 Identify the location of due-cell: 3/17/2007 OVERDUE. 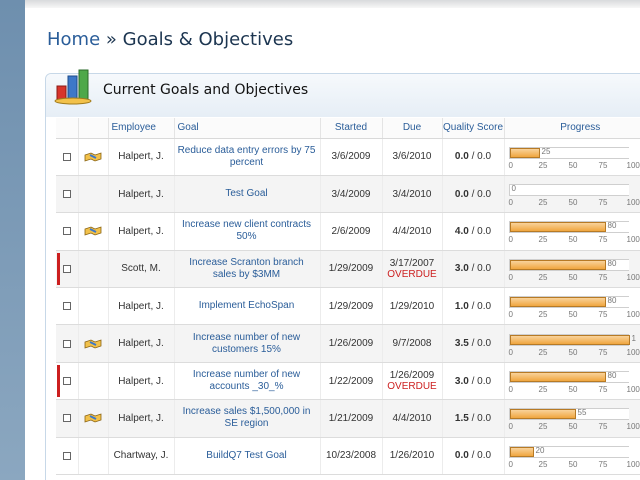
(411, 269).